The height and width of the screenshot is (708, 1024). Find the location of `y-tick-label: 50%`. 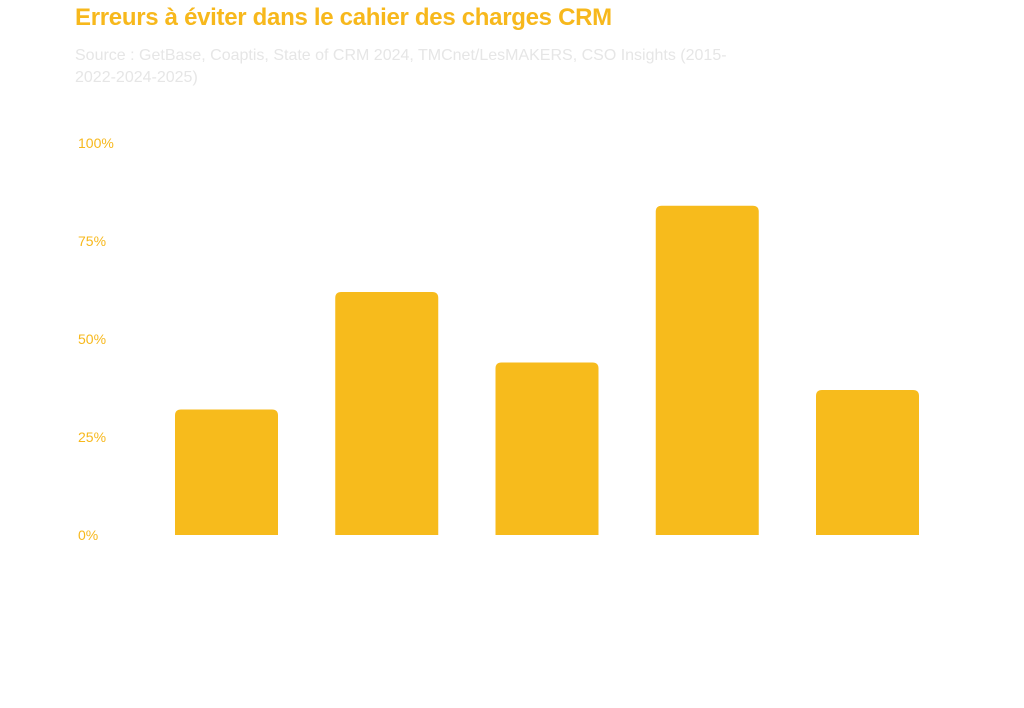

y-tick-label: 50% is located at coordinates (92, 339).